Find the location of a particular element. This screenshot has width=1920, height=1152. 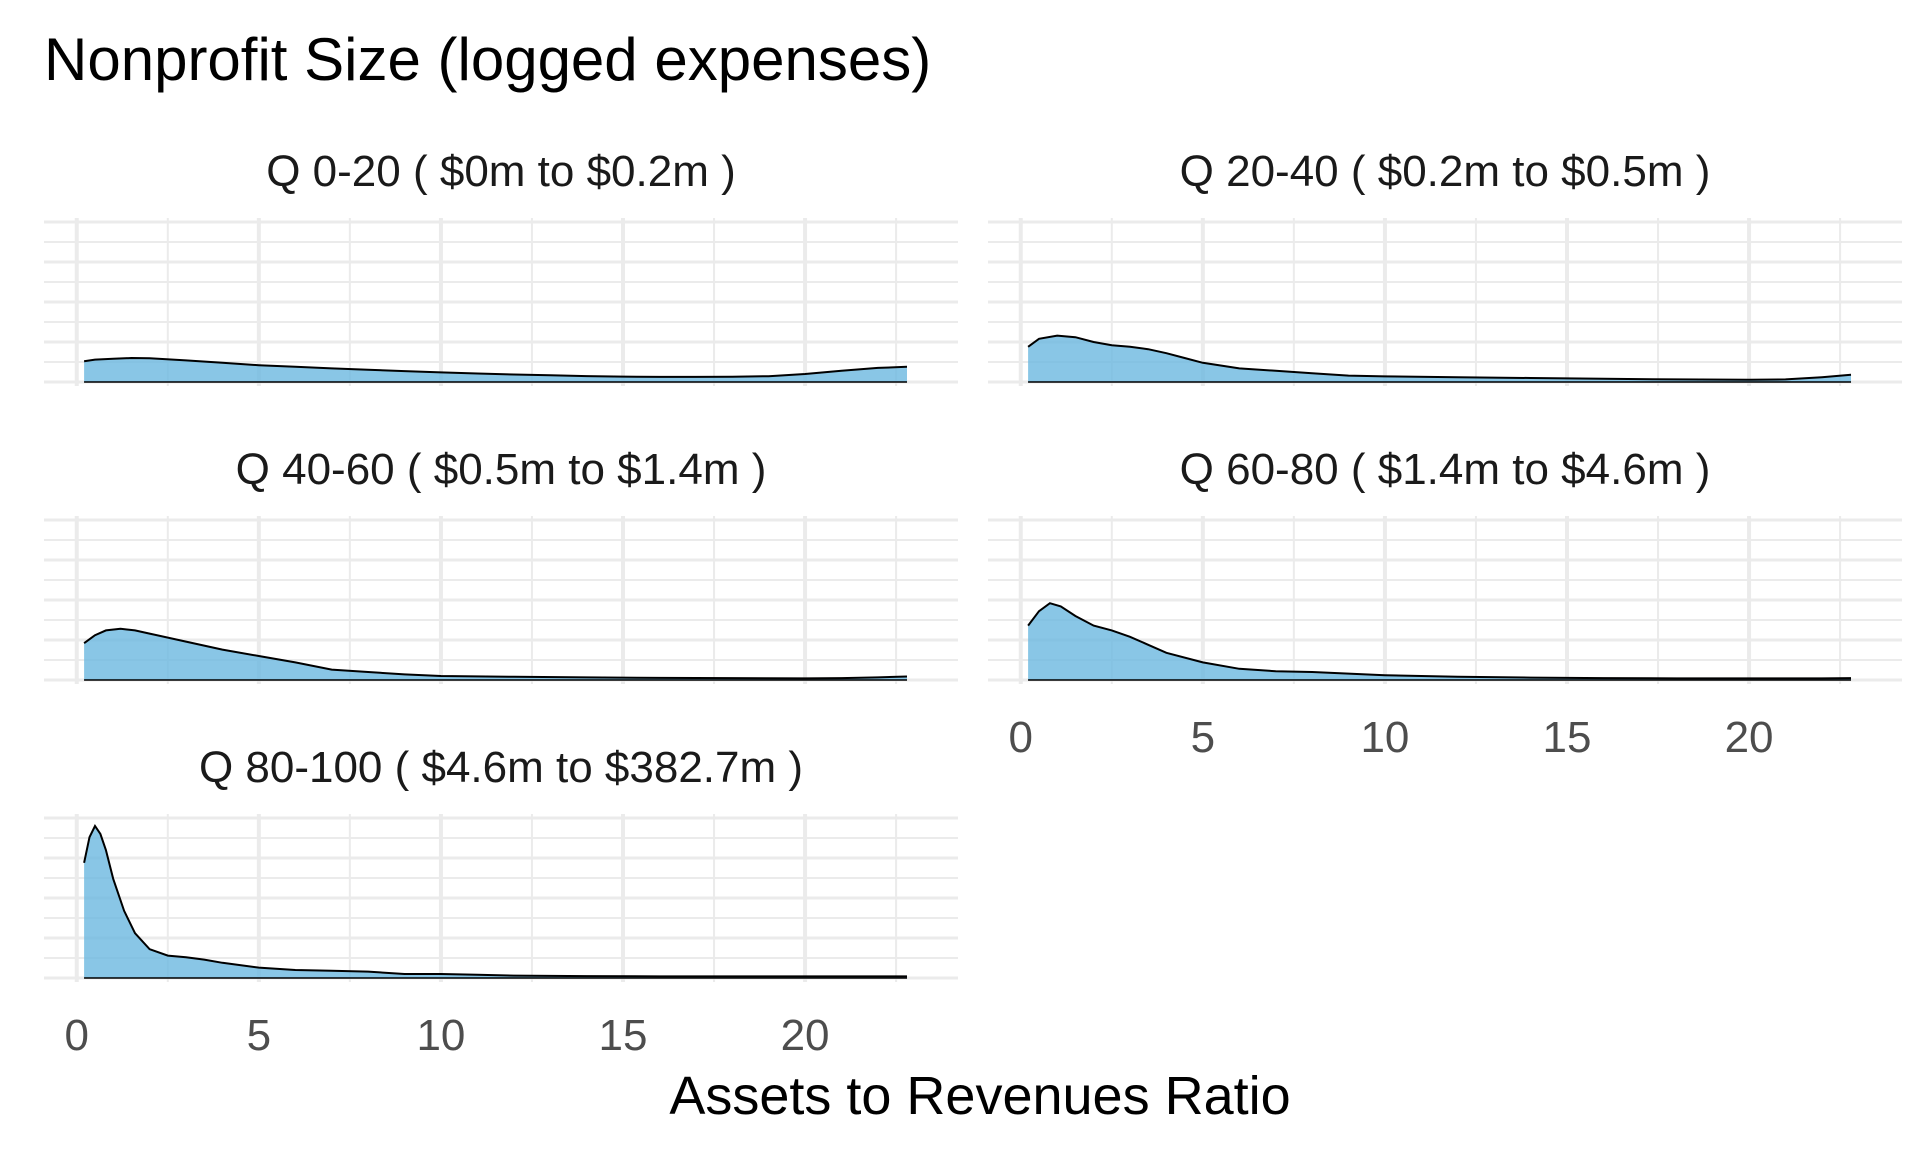

x-axis-tick-labels-left-column: 0 5 10 15 20 is located at coordinates (447, 1035).